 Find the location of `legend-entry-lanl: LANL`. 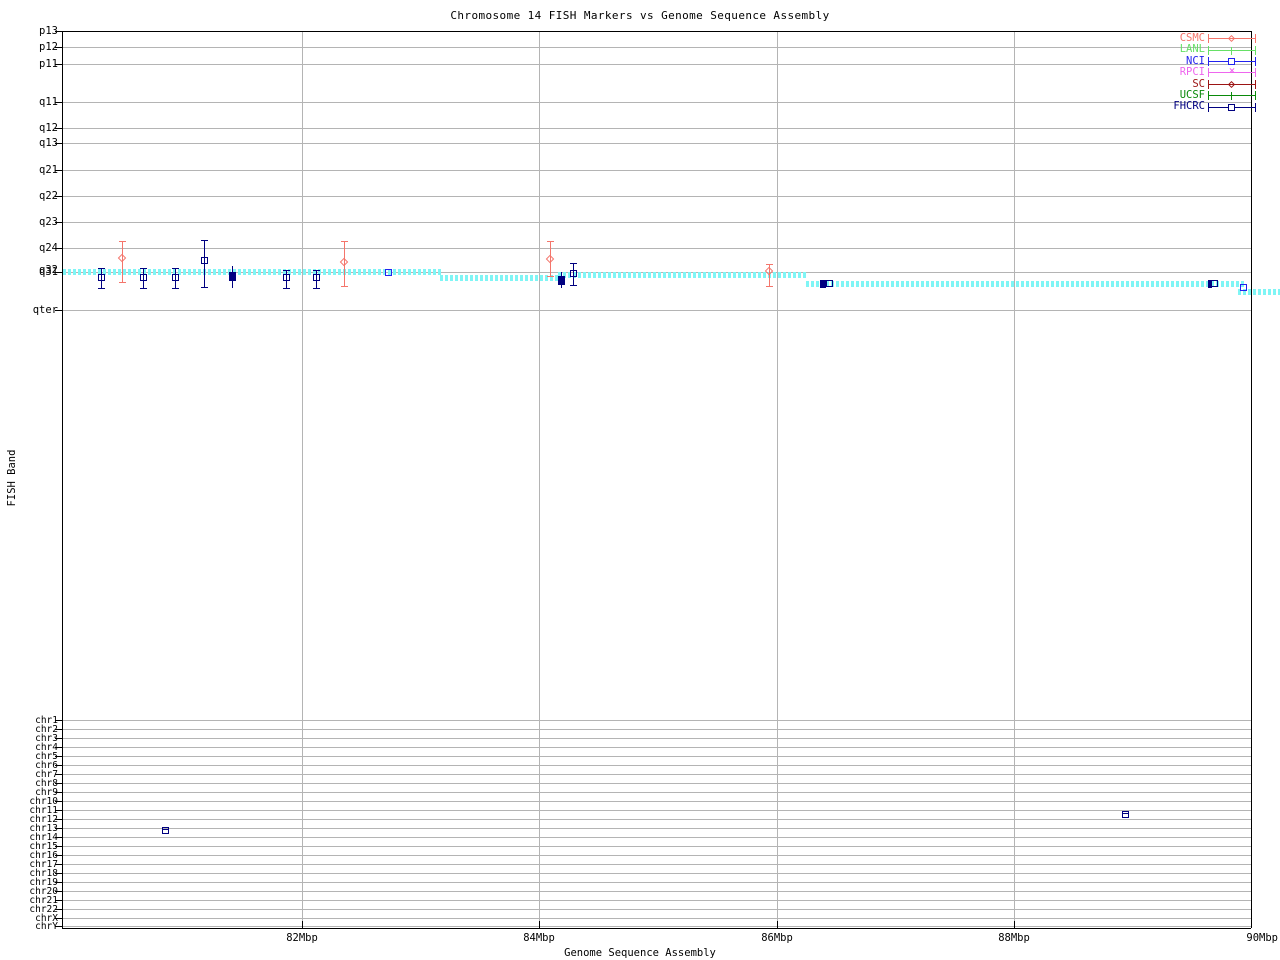

legend-entry-lanl: LANL is located at coordinates (1193, 49).